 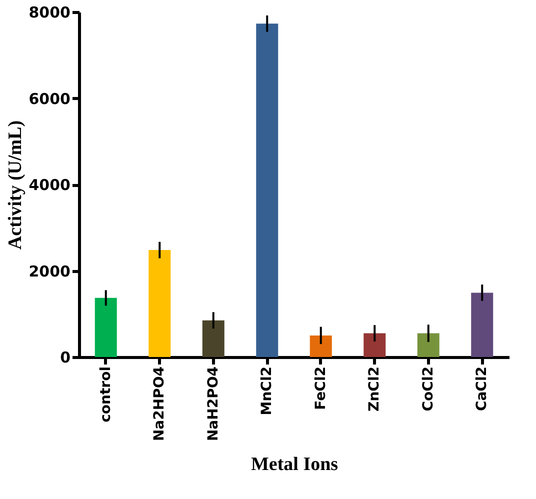 What do you see at coordinates (49, 271) in the screenshot?
I see `y-tick-label: 2000` at bounding box center [49, 271].